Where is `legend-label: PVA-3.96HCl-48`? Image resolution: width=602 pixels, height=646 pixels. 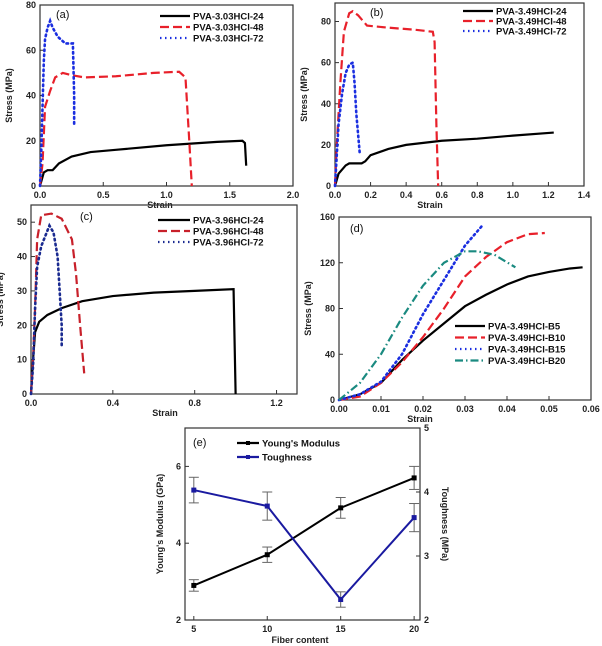 legend-label: PVA-3.96HCl-48 is located at coordinates (228, 232).